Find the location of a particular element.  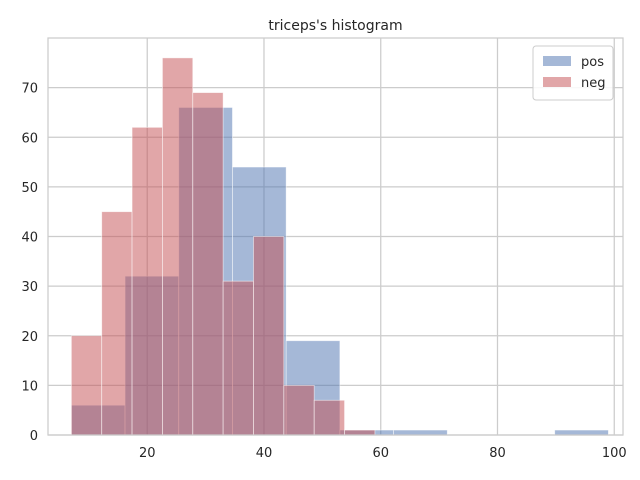

x-tick-label: 100 is located at coordinates (614, 453).